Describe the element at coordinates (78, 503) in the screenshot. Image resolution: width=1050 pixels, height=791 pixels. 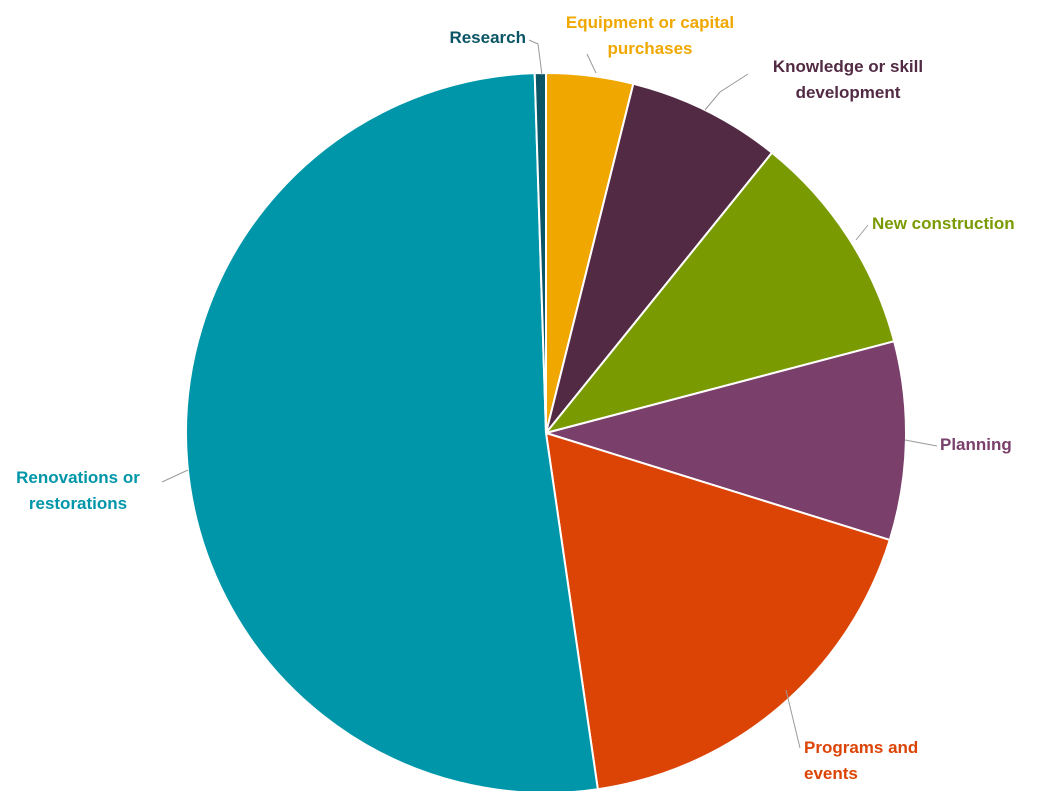
I see `slice-label-line: restorations` at that location.